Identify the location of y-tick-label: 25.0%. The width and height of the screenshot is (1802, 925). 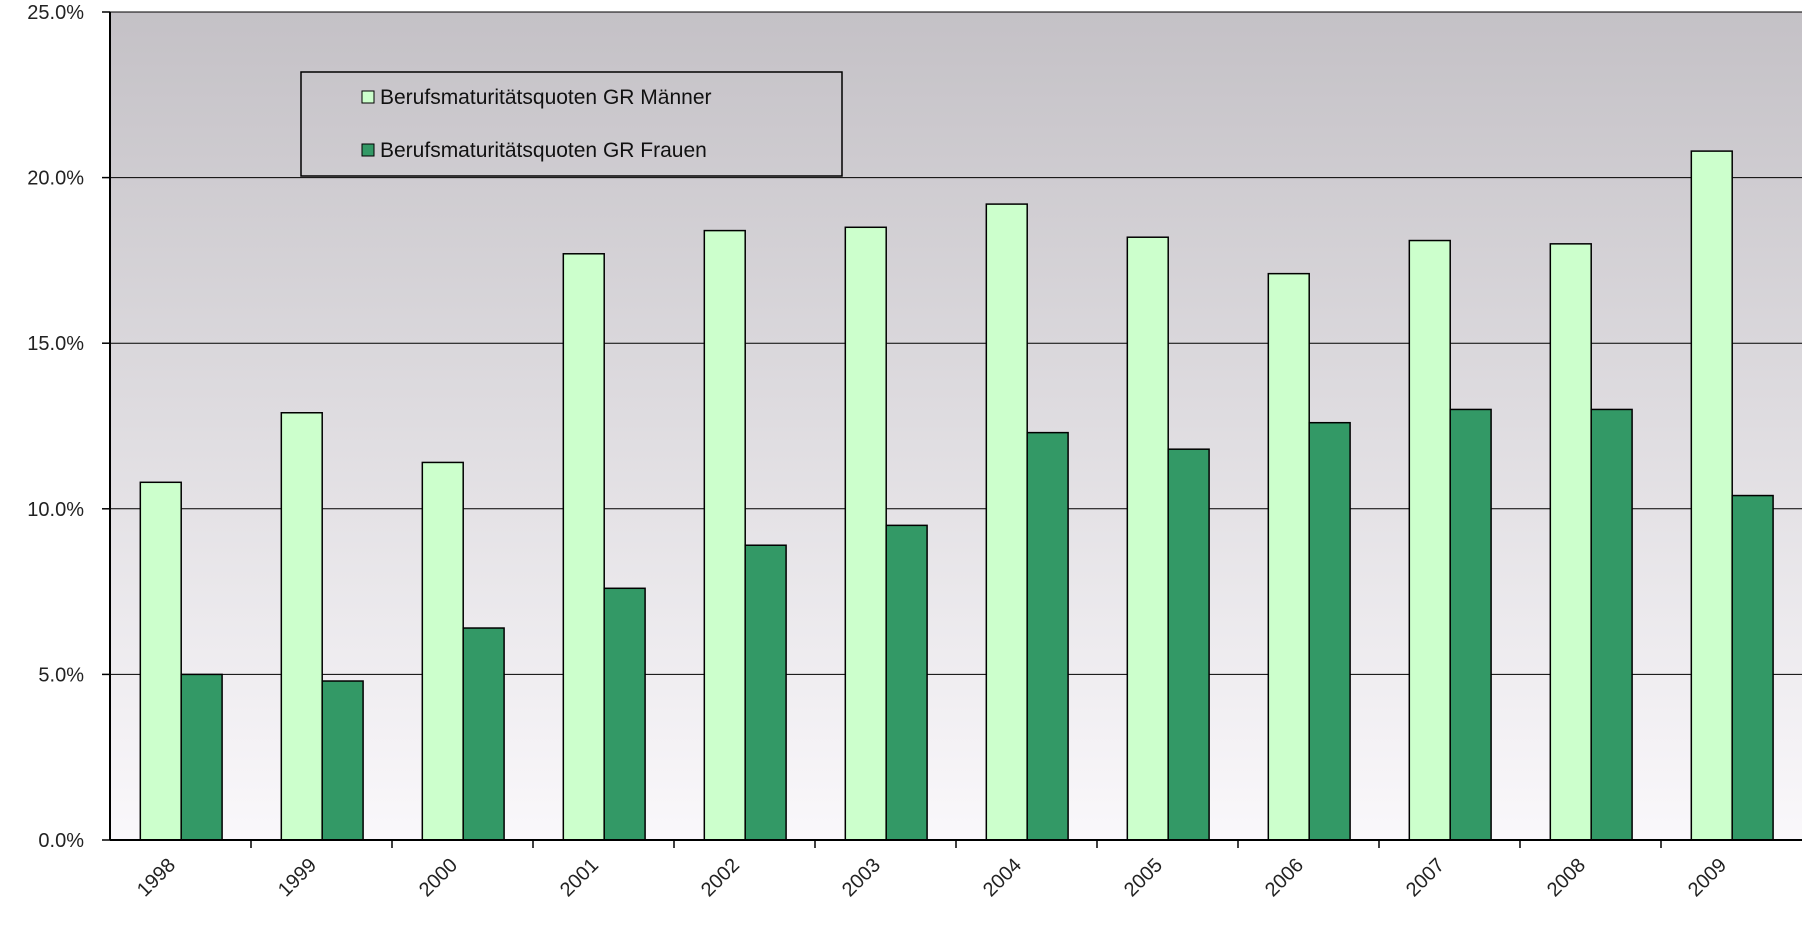
(55, 13).